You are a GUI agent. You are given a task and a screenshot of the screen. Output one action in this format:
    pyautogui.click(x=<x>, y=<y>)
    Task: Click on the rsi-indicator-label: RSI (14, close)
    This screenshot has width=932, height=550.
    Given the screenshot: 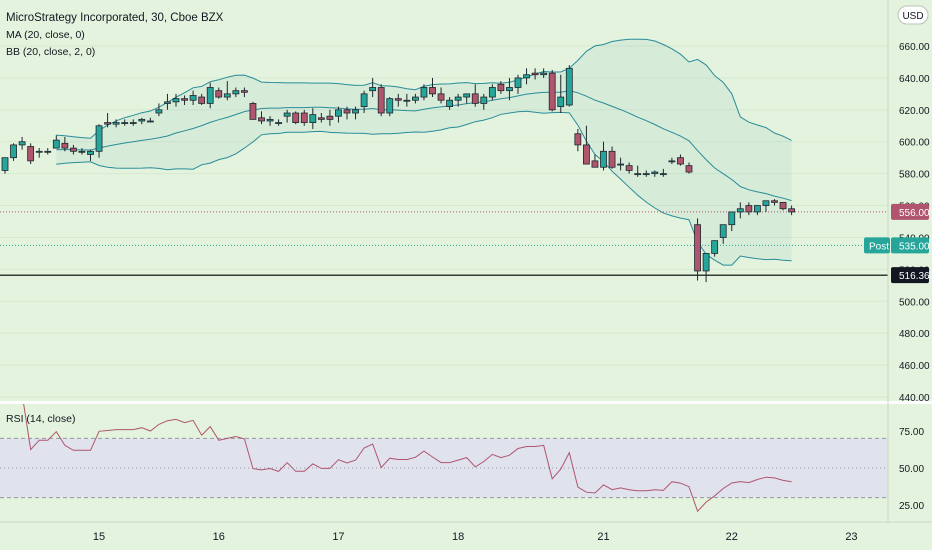 What is the action you would take?
    pyautogui.click(x=40, y=419)
    